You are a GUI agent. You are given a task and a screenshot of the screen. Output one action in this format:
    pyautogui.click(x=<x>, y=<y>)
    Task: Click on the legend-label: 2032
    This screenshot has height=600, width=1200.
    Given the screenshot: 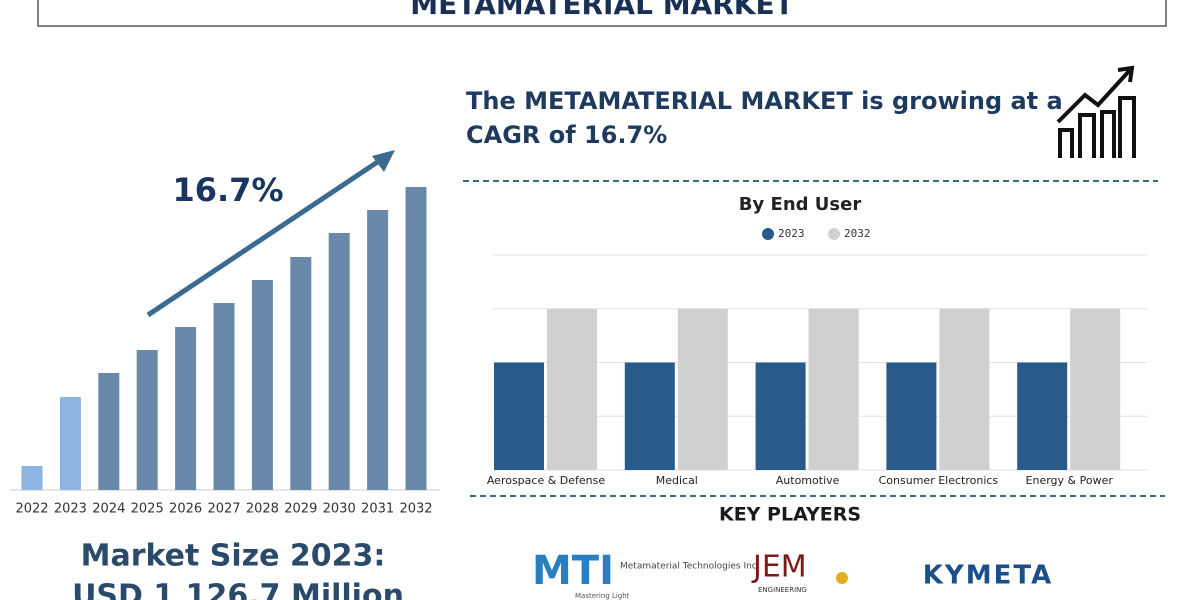 What is the action you would take?
    pyautogui.click(x=857, y=233)
    